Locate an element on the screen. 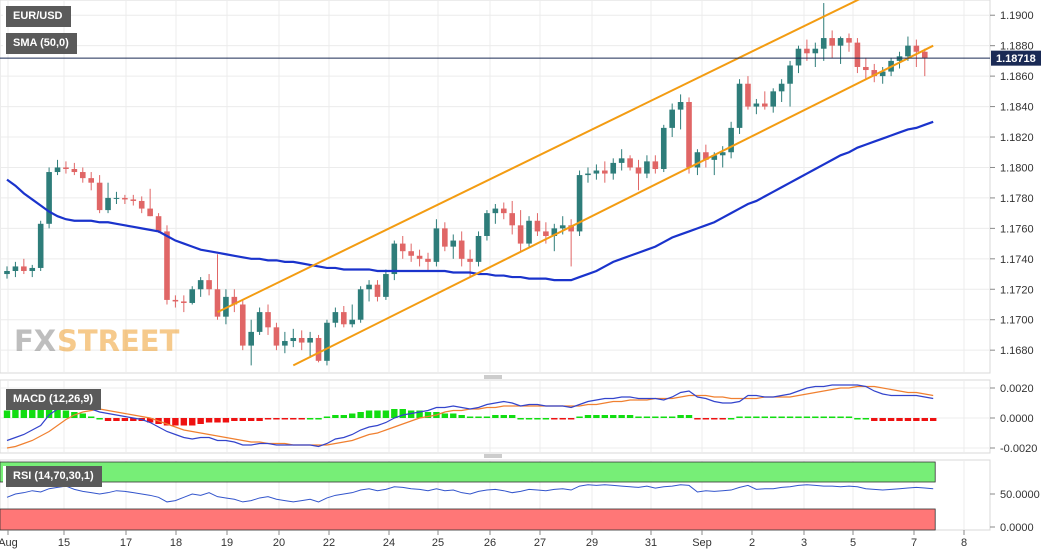 The width and height of the screenshot is (1060, 555). watermark-street: STREET is located at coordinates (118, 341).